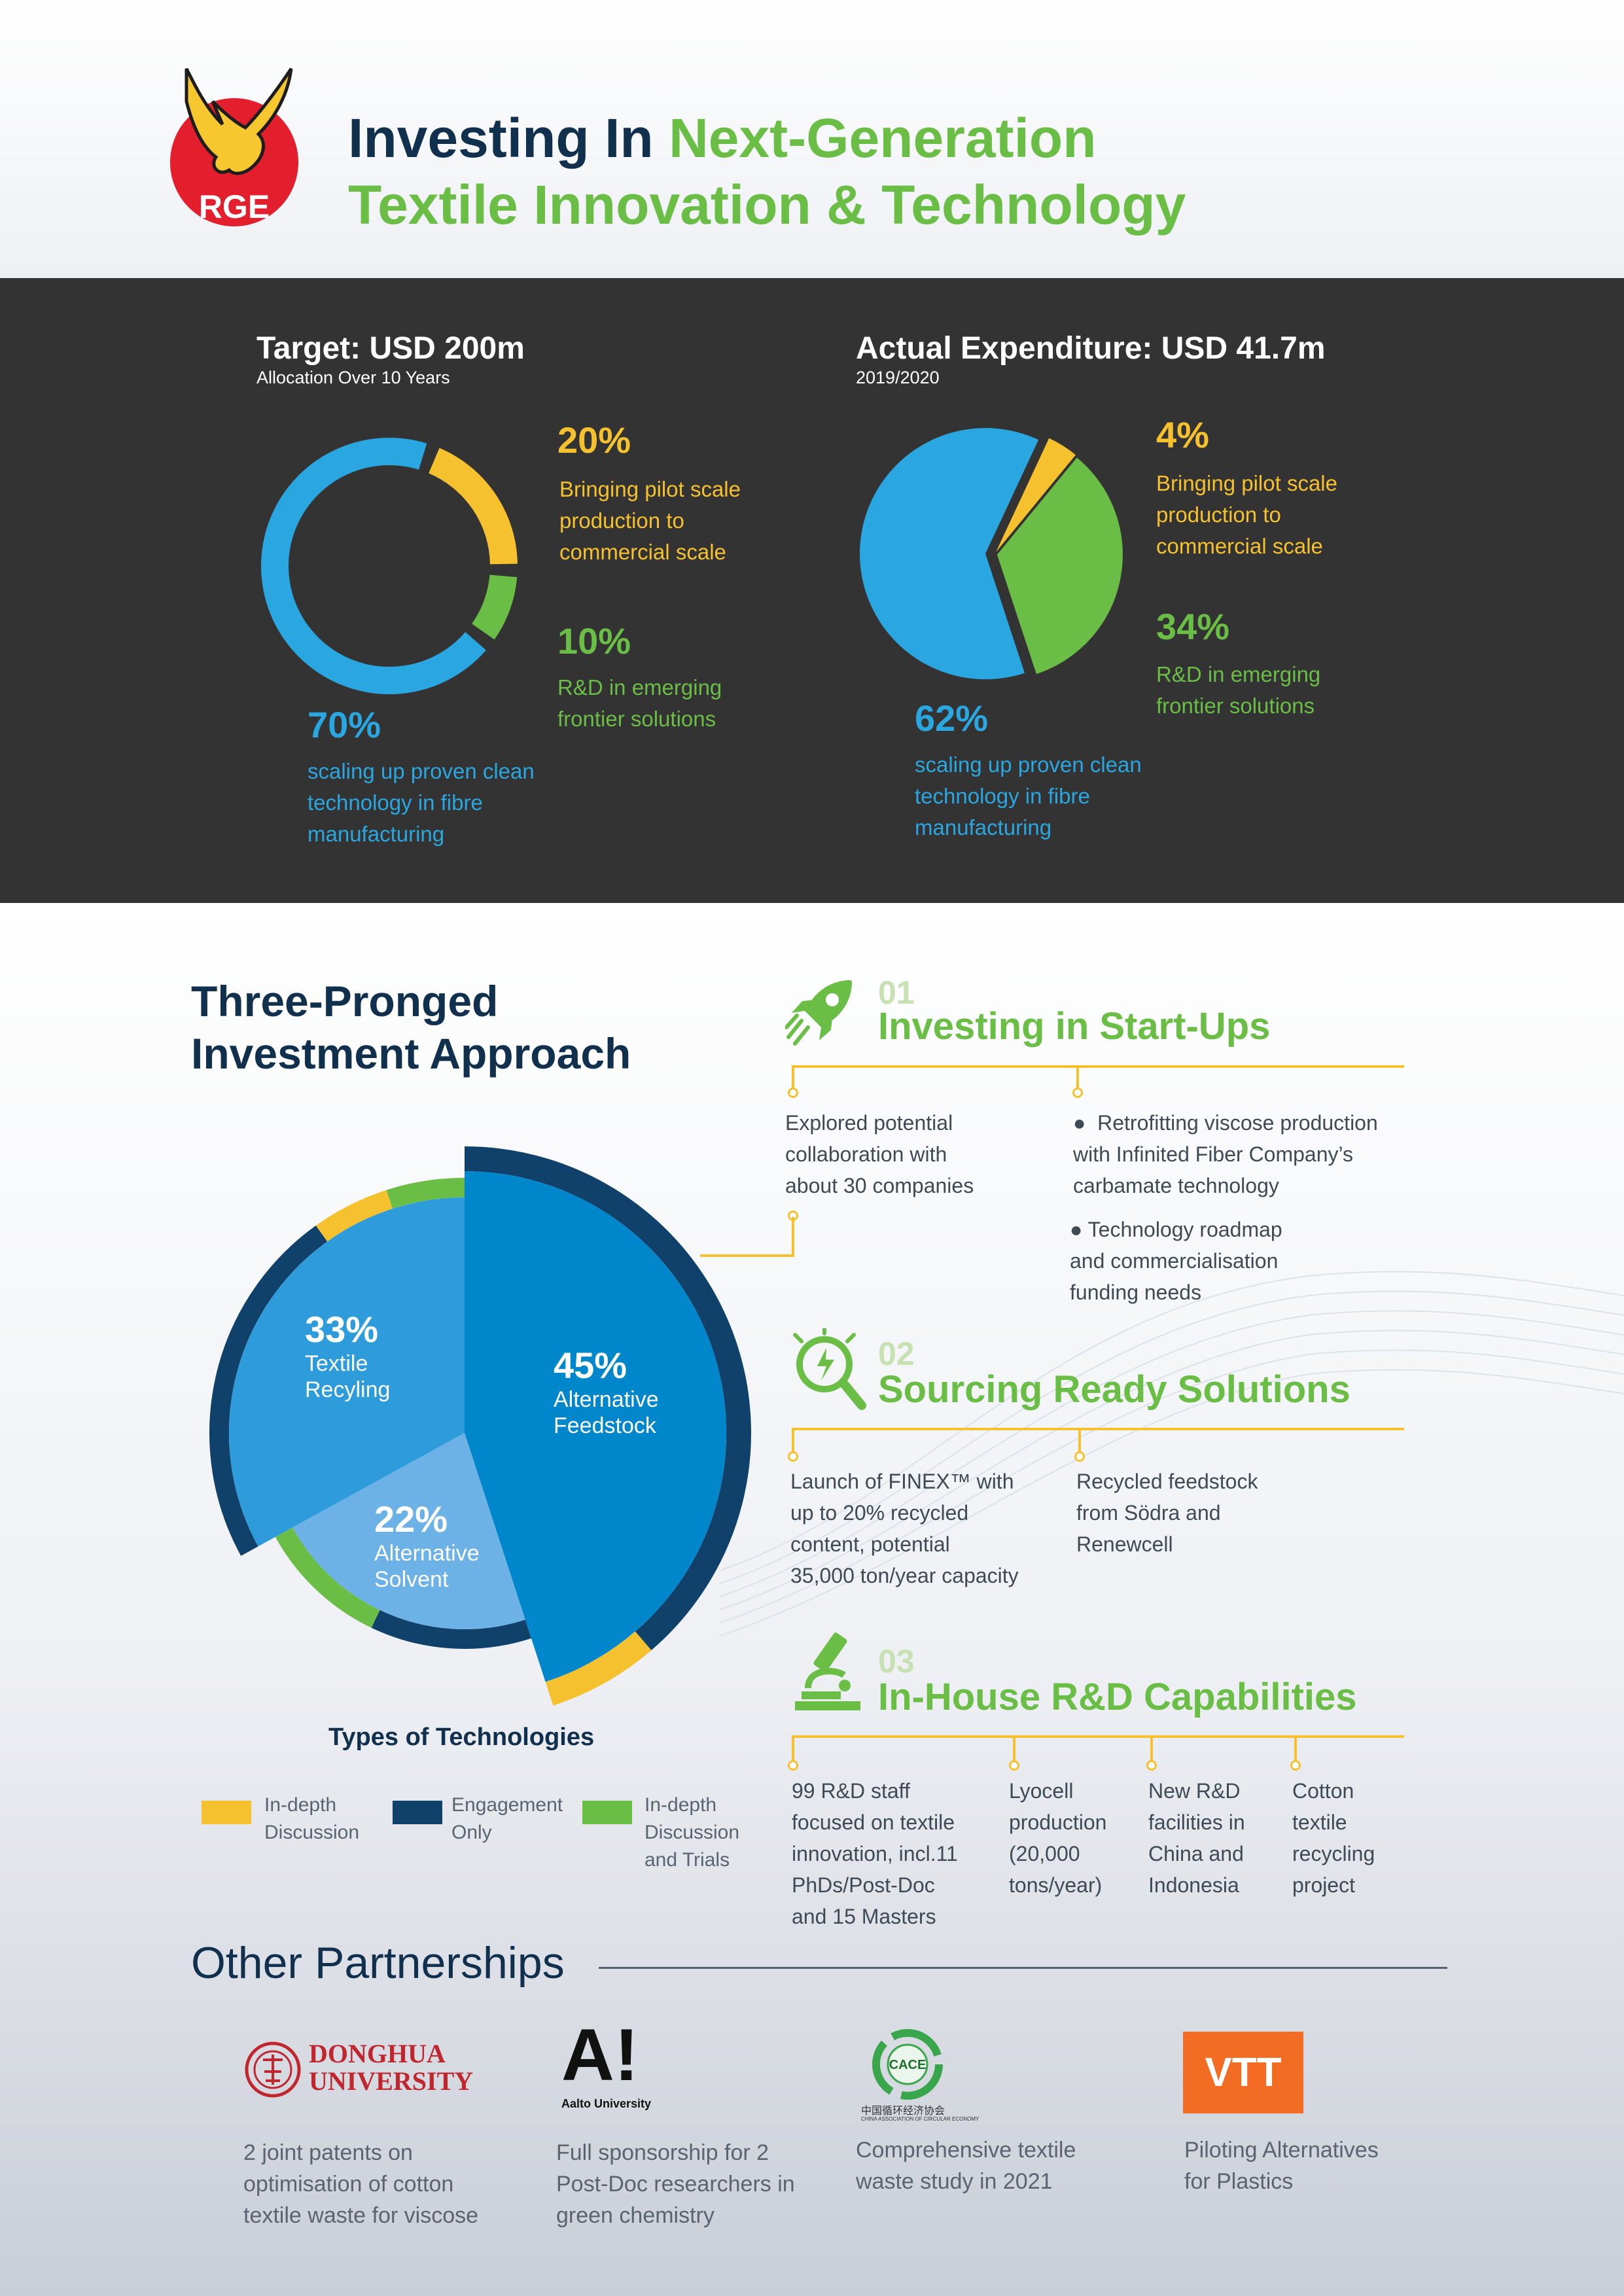 This screenshot has width=1624, height=2296. I want to click on prong-02-col1-line: content, potential, so click(870, 1544).